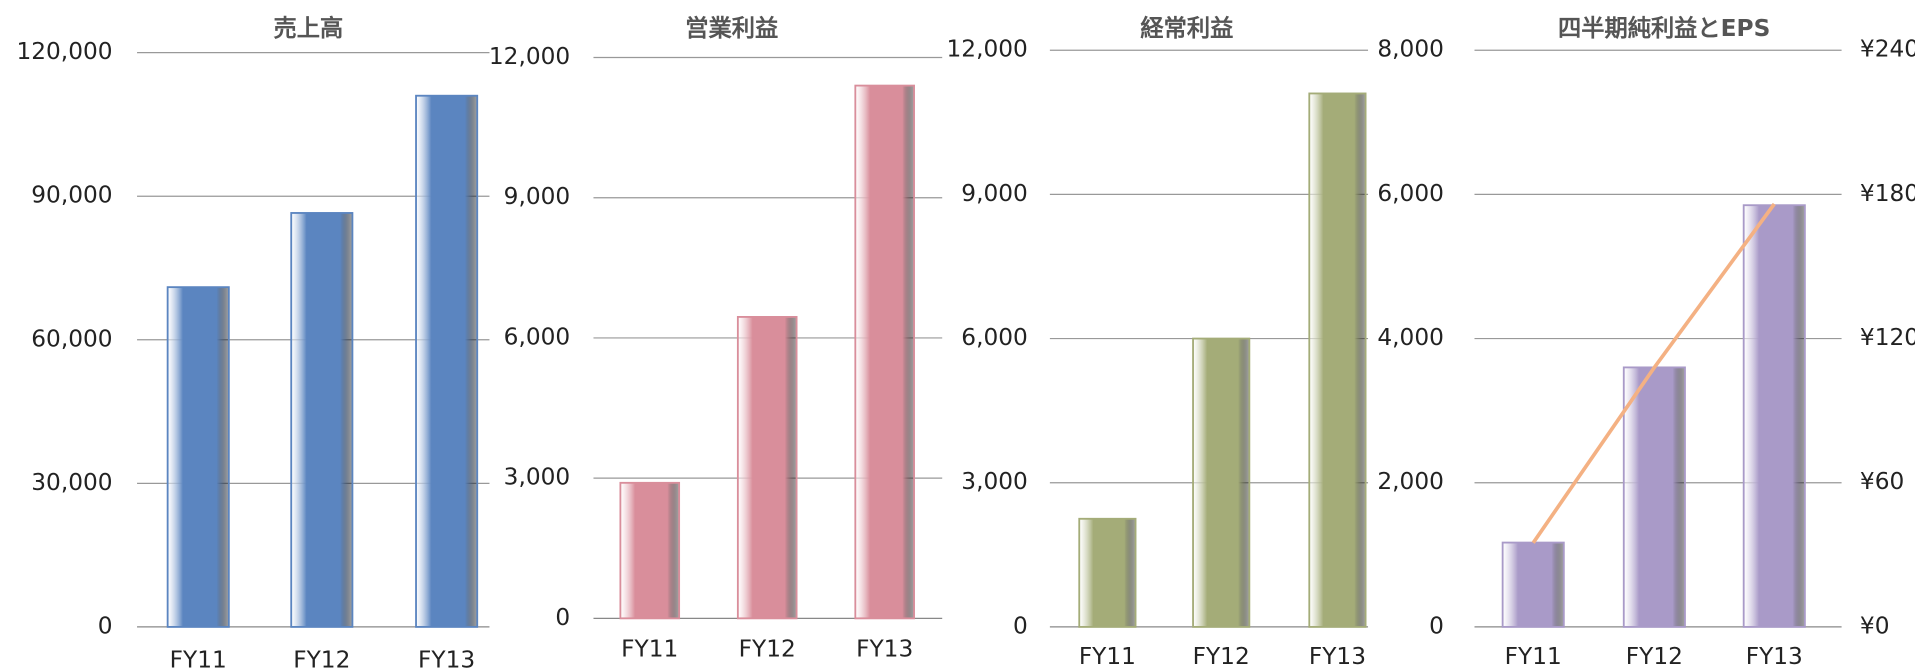  What do you see at coordinates (1410, 337) in the screenshot?
I see `y-tick-label: 4,000` at bounding box center [1410, 337].